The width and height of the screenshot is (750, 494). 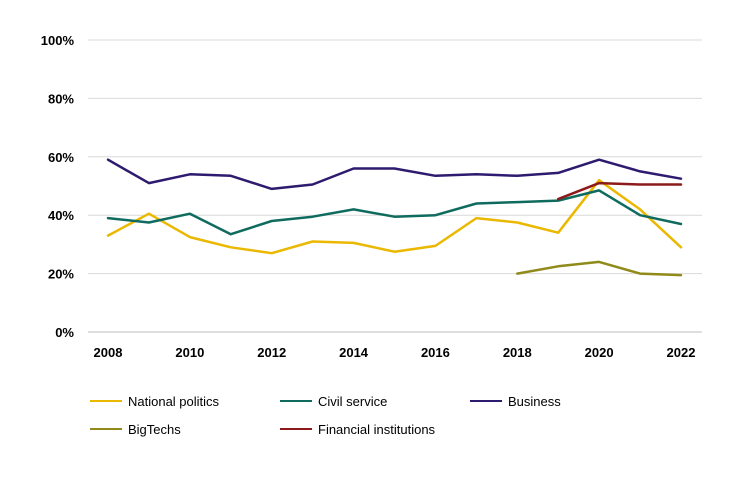 What do you see at coordinates (61, 157) in the screenshot?
I see `y-tick-label: 60%` at bounding box center [61, 157].